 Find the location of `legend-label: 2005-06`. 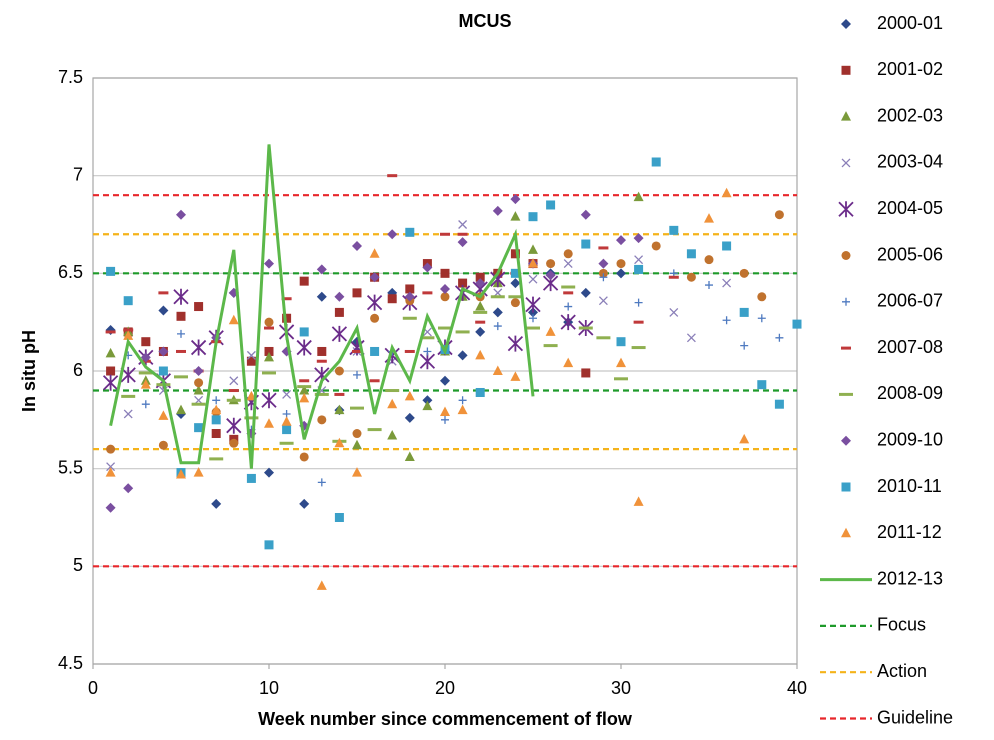

legend-label: 2005-06 is located at coordinates (910, 254).